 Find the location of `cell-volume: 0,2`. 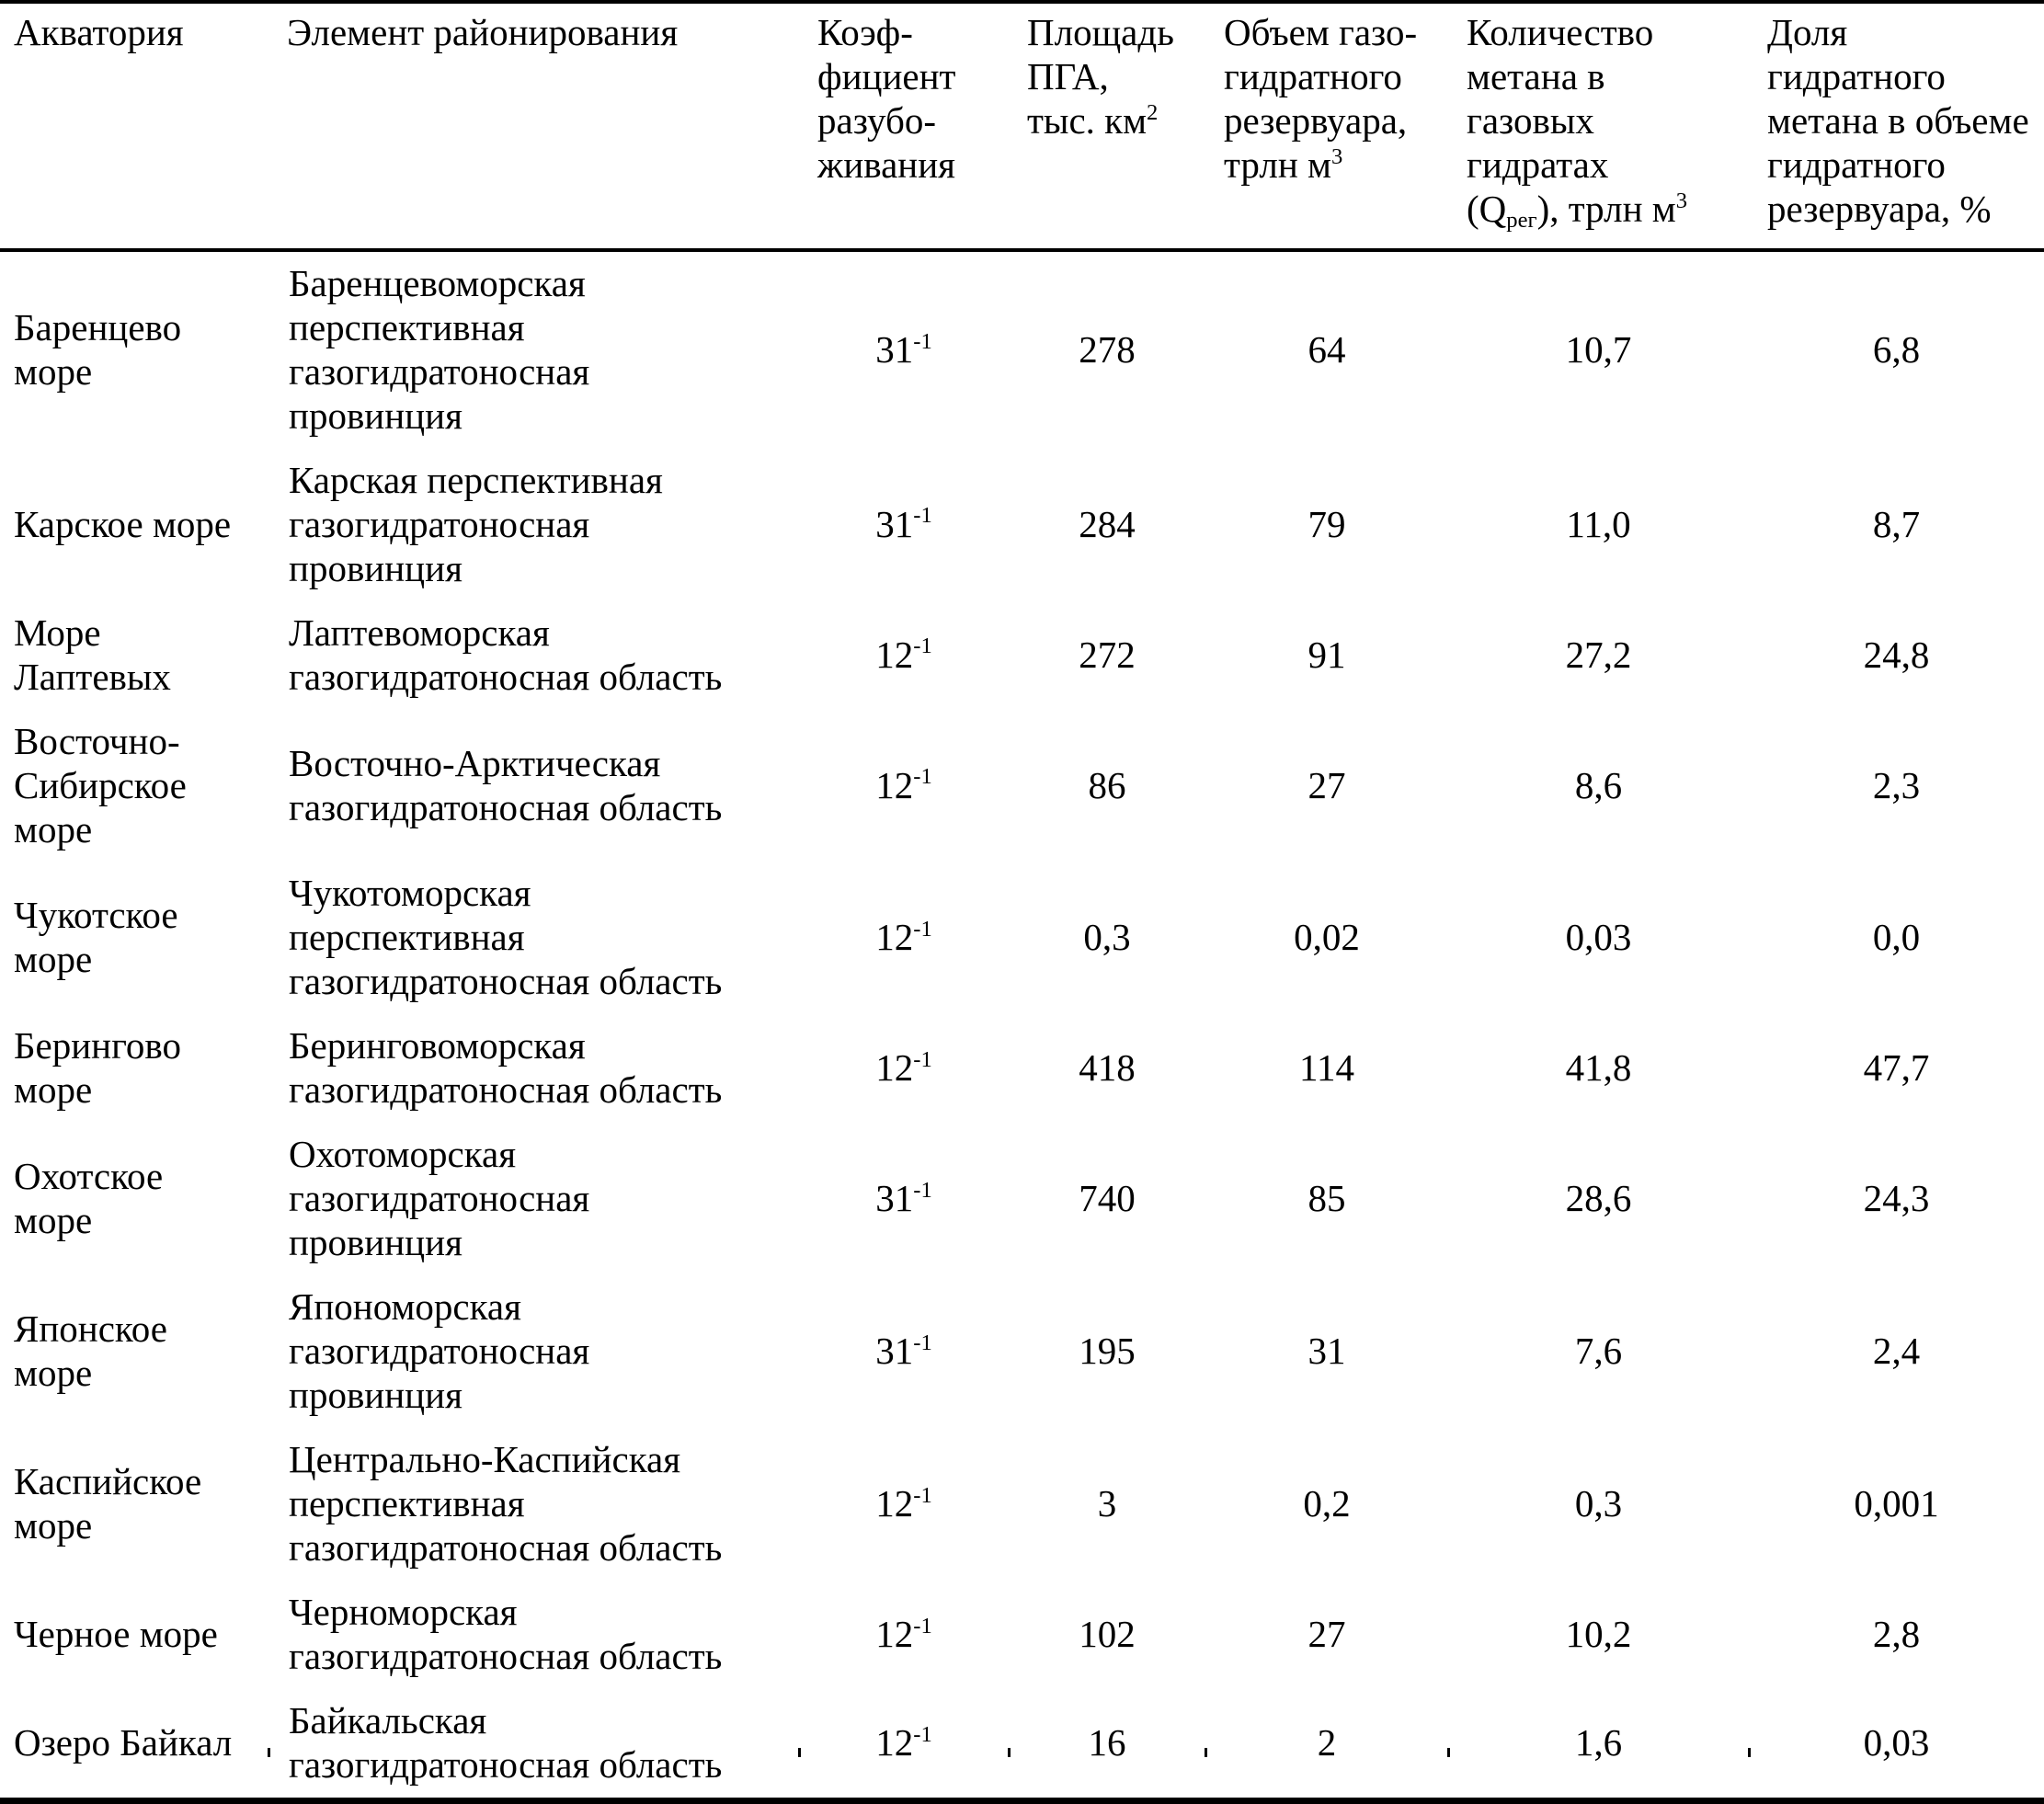

cell-volume: 0,2 is located at coordinates (1327, 1503).